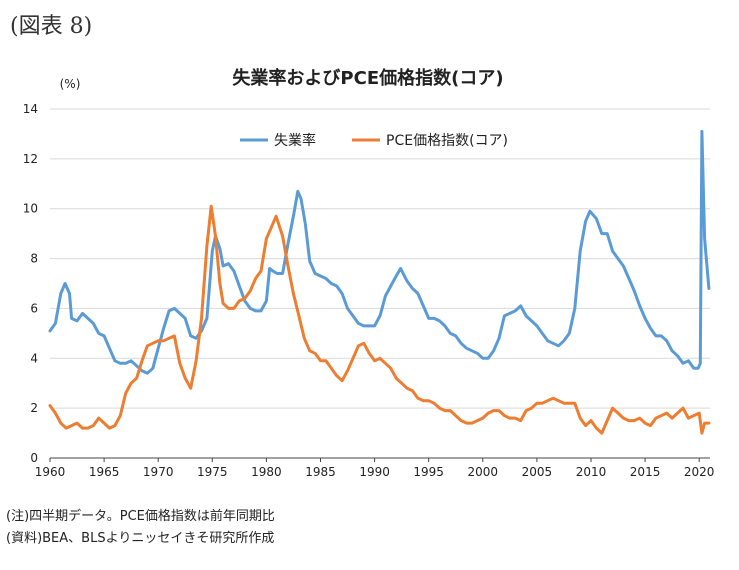 This screenshot has height=570, width=739. I want to click on x-tick-label: 2005, so click(537, 472).